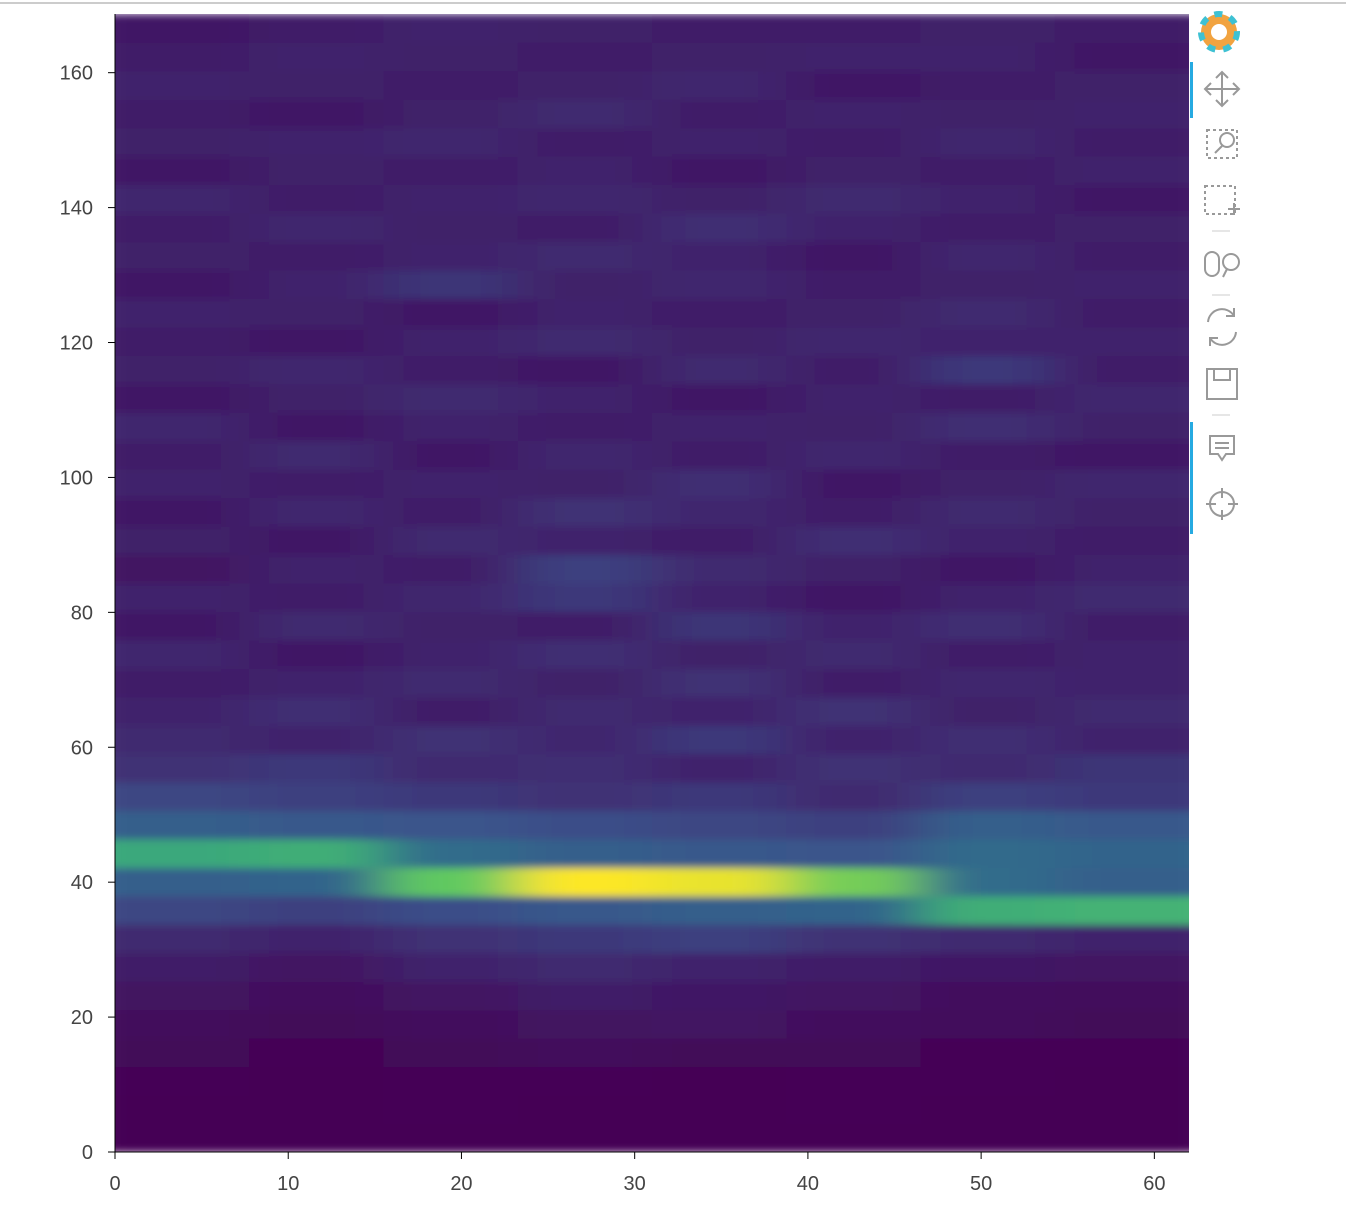 Image resolution: width=1346 pixels, height=1222 pixels. Describe the element at coordinates (1219, 32) in the screenshot. I see `logo-ring` at that location.